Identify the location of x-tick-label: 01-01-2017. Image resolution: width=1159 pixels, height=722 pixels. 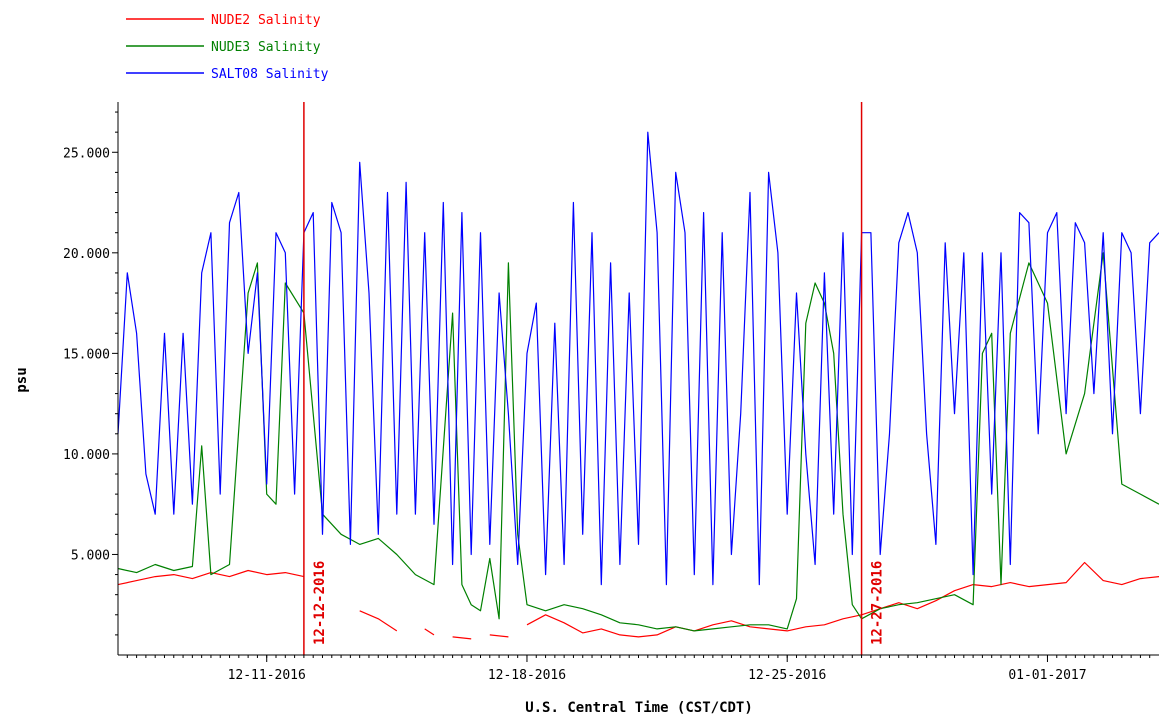
(1047, 675).